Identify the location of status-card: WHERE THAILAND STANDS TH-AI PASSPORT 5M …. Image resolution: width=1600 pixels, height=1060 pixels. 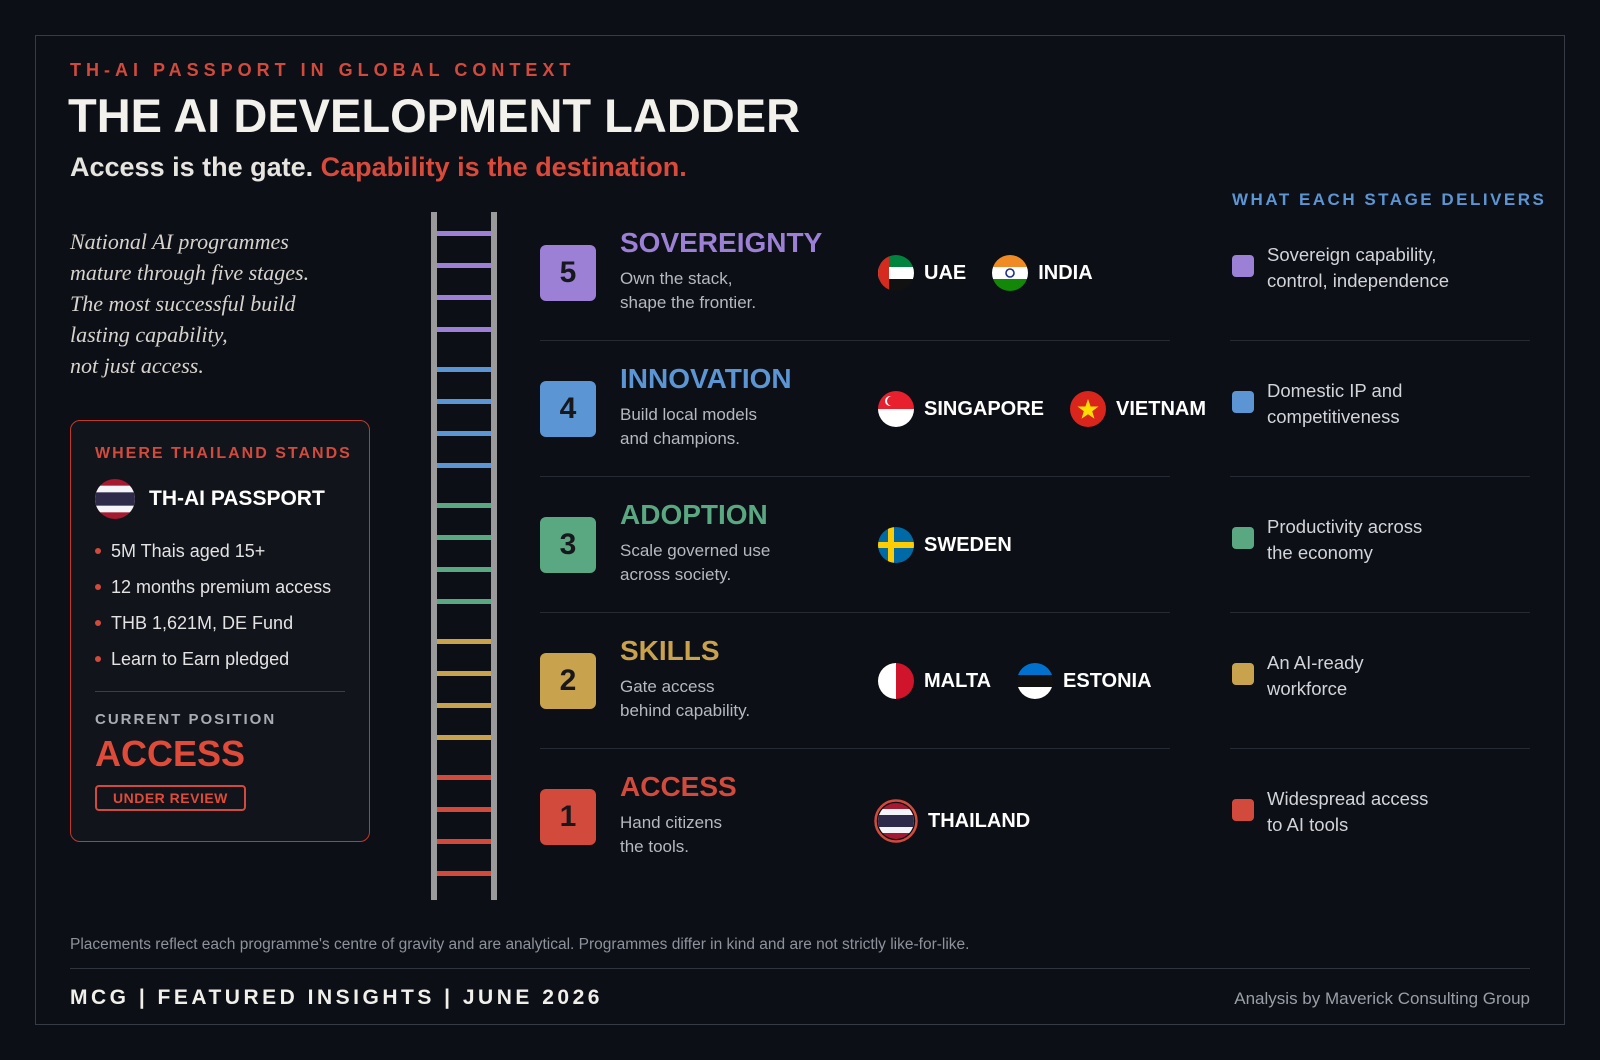
(220, 631).